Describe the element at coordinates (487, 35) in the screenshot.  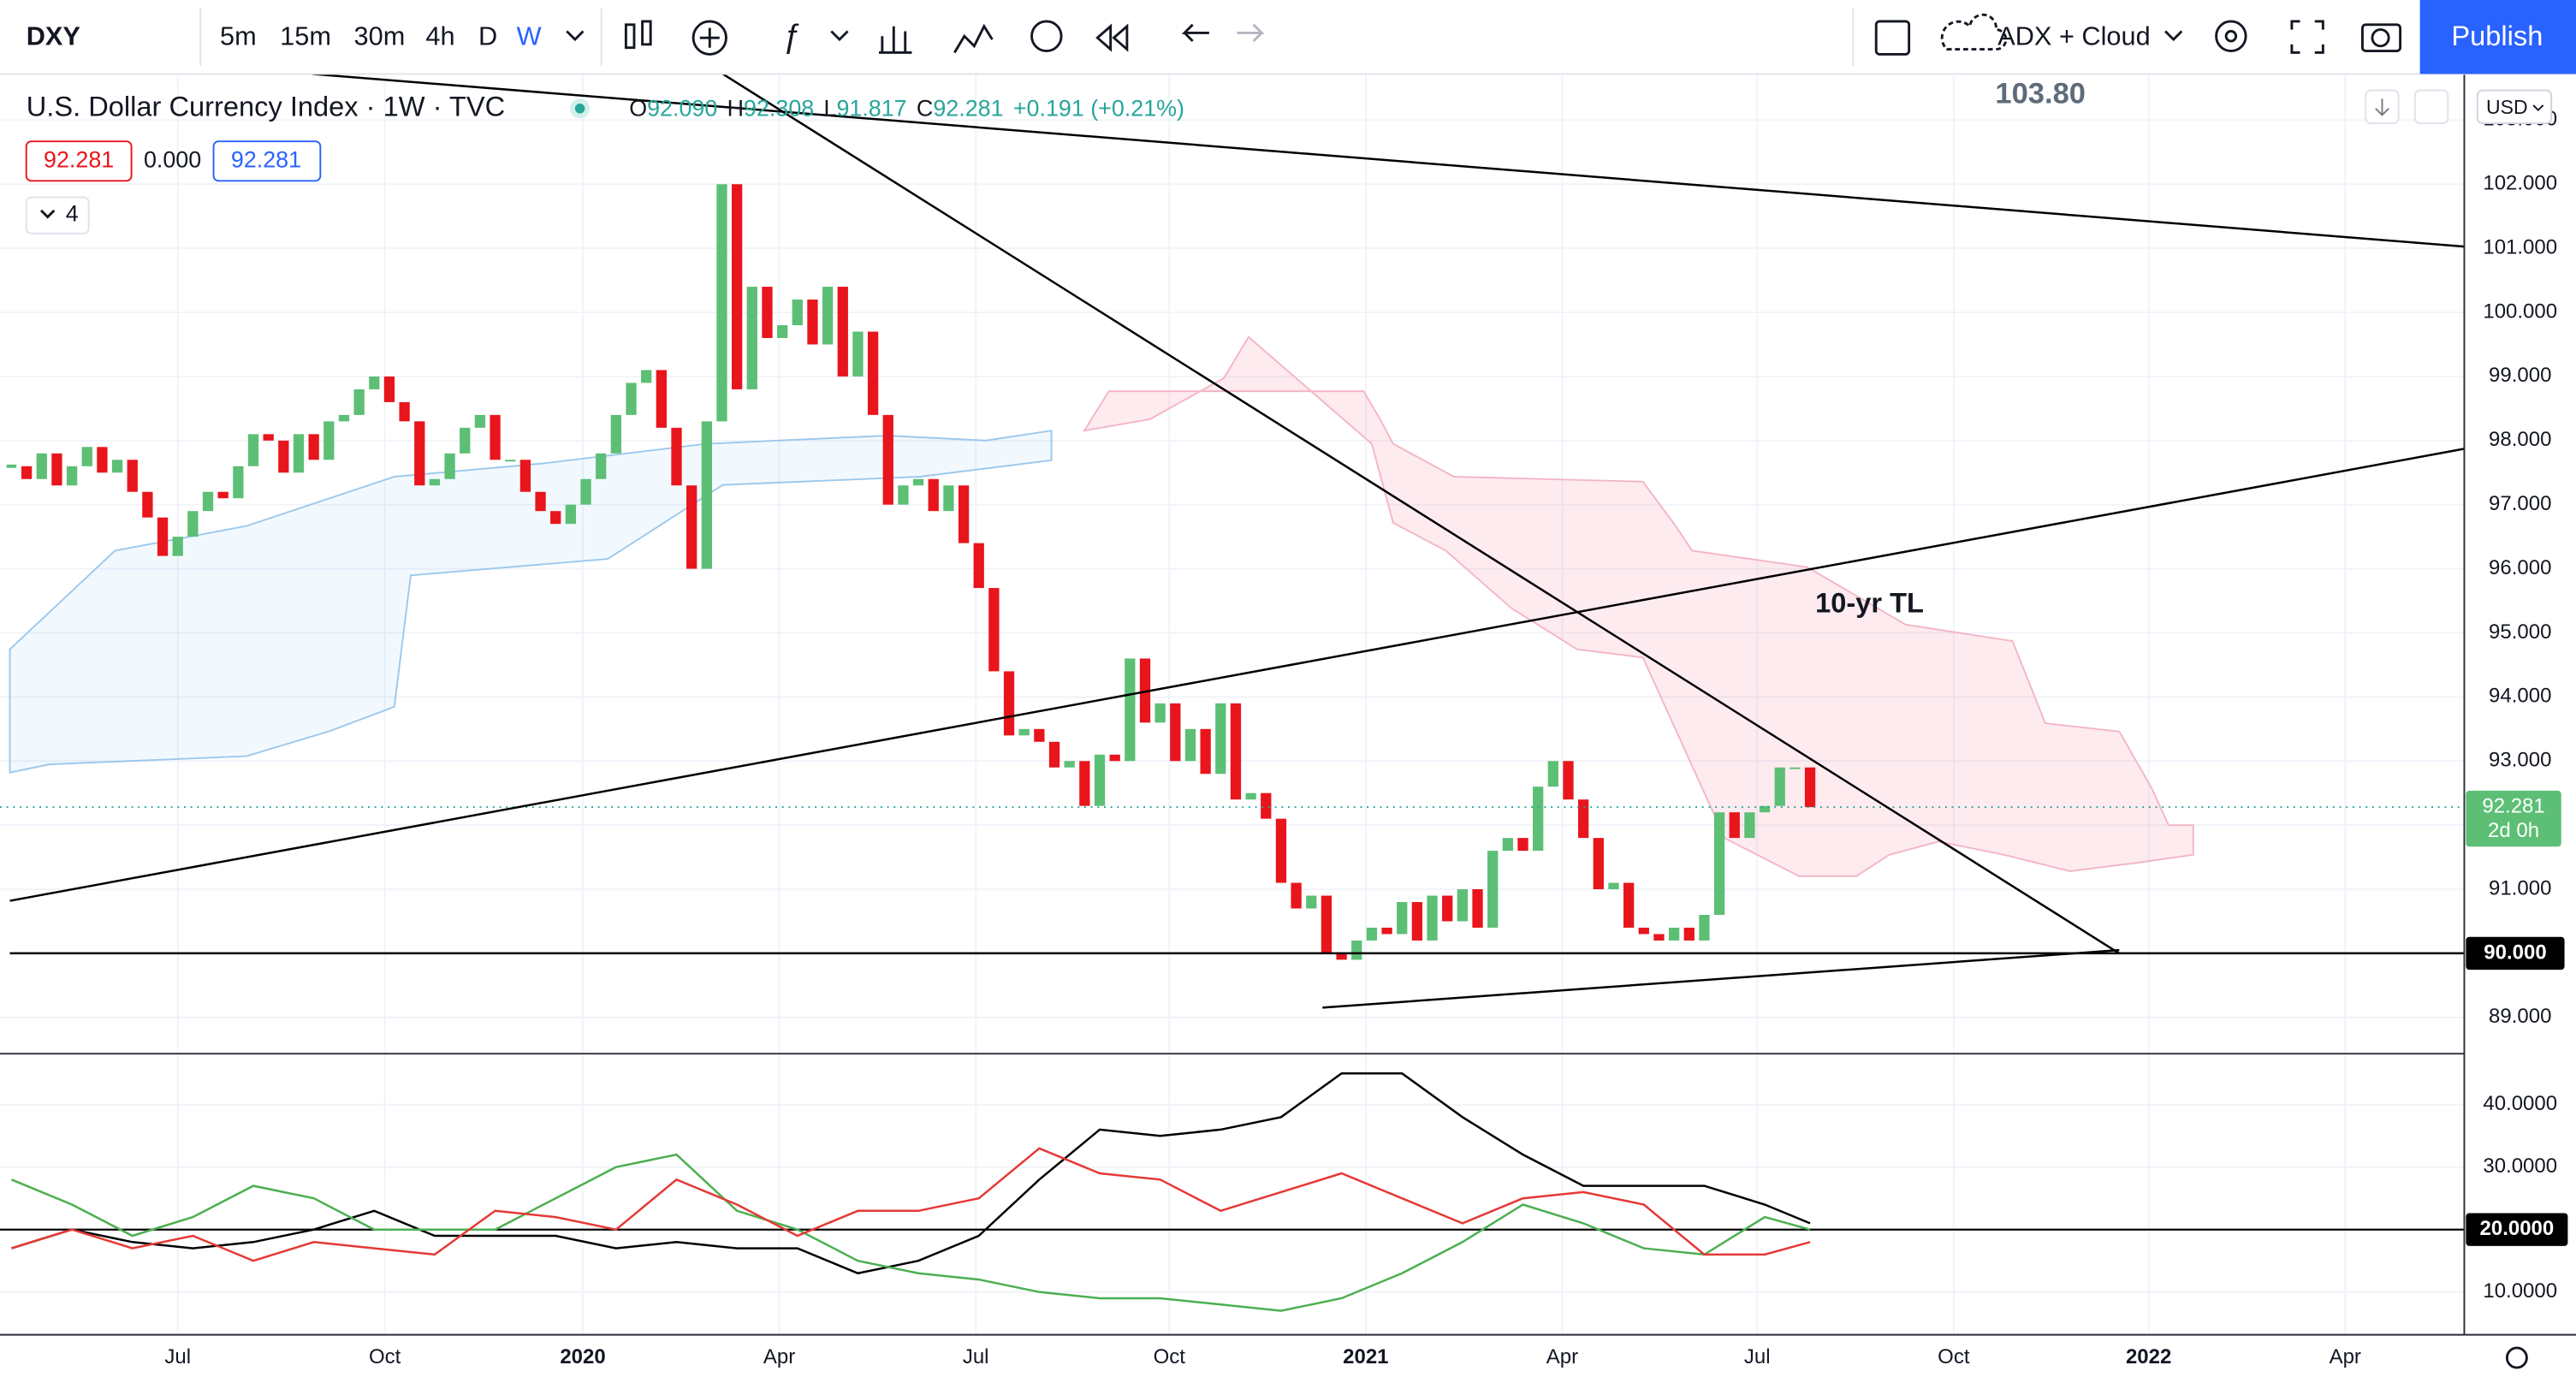
I see `interval: D` at that location.